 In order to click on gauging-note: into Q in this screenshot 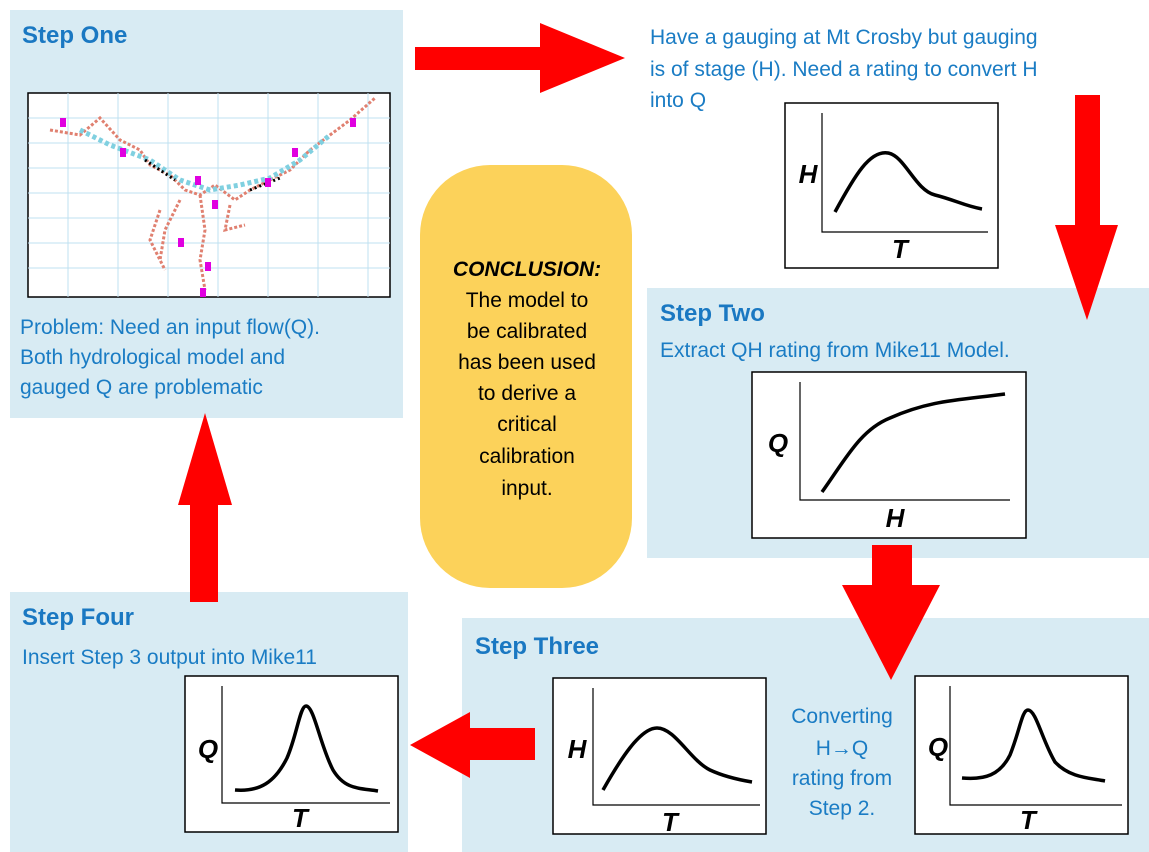, I will do `click(678, 100)`.